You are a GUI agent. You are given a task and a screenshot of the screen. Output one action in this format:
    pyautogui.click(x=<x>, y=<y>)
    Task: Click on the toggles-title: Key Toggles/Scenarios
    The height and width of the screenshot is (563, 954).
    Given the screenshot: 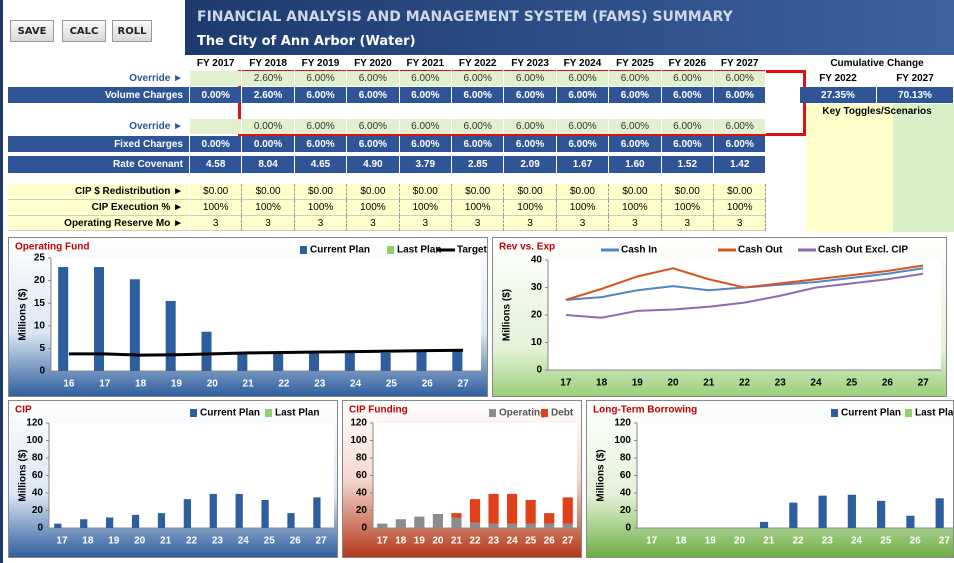 What is the action you would take?
    pyautogui.click(x=877, y=111)
    